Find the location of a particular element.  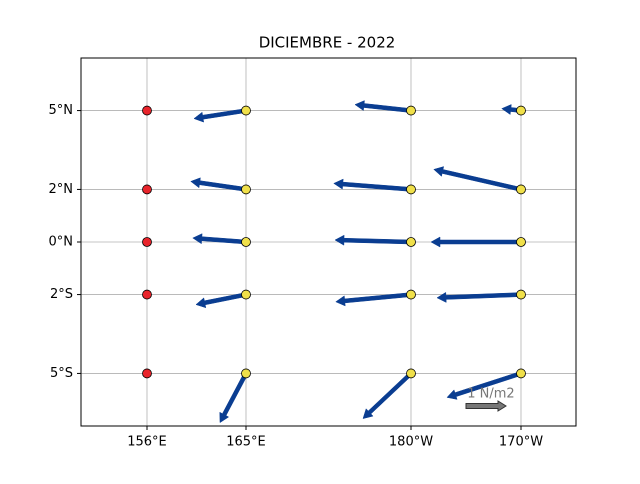

x-tick-label: 165°E is located at coordinates (246, 442).